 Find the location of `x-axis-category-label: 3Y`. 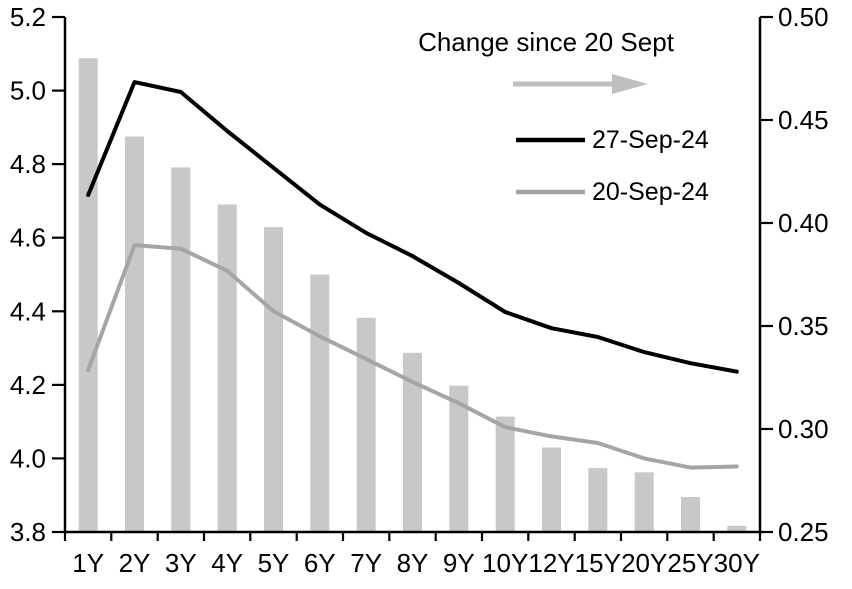

x-axis-category-label: 3Y is located at coordinates (181, 563).